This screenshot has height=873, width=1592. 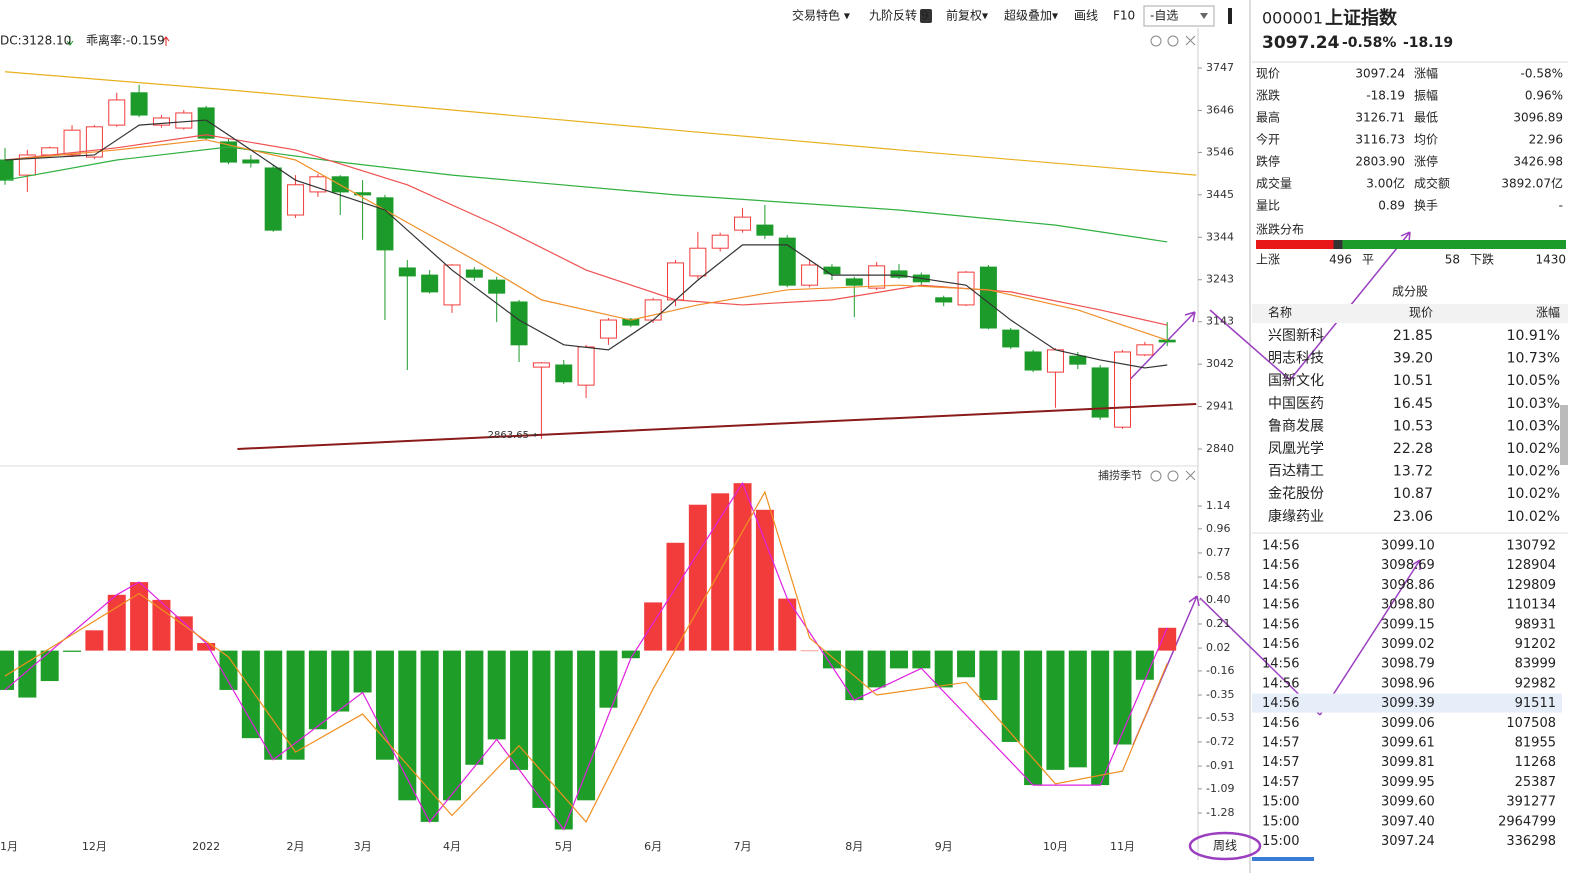 What do you see at coordinates (1296, 359) in the screenshot?
I see `component-cell: 明志科技` at bounding box center [1296, 359].